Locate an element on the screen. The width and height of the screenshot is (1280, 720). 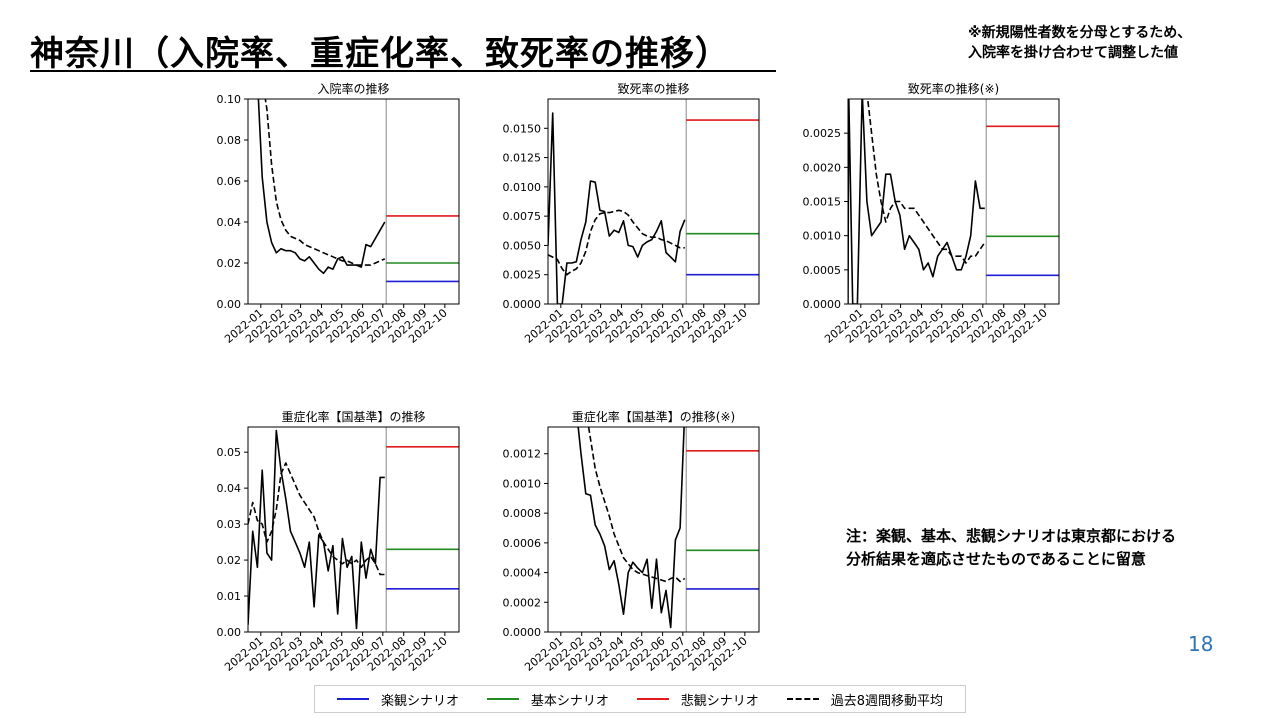
y-tick-label: 0.0008 is located at coordinates (522, 513).